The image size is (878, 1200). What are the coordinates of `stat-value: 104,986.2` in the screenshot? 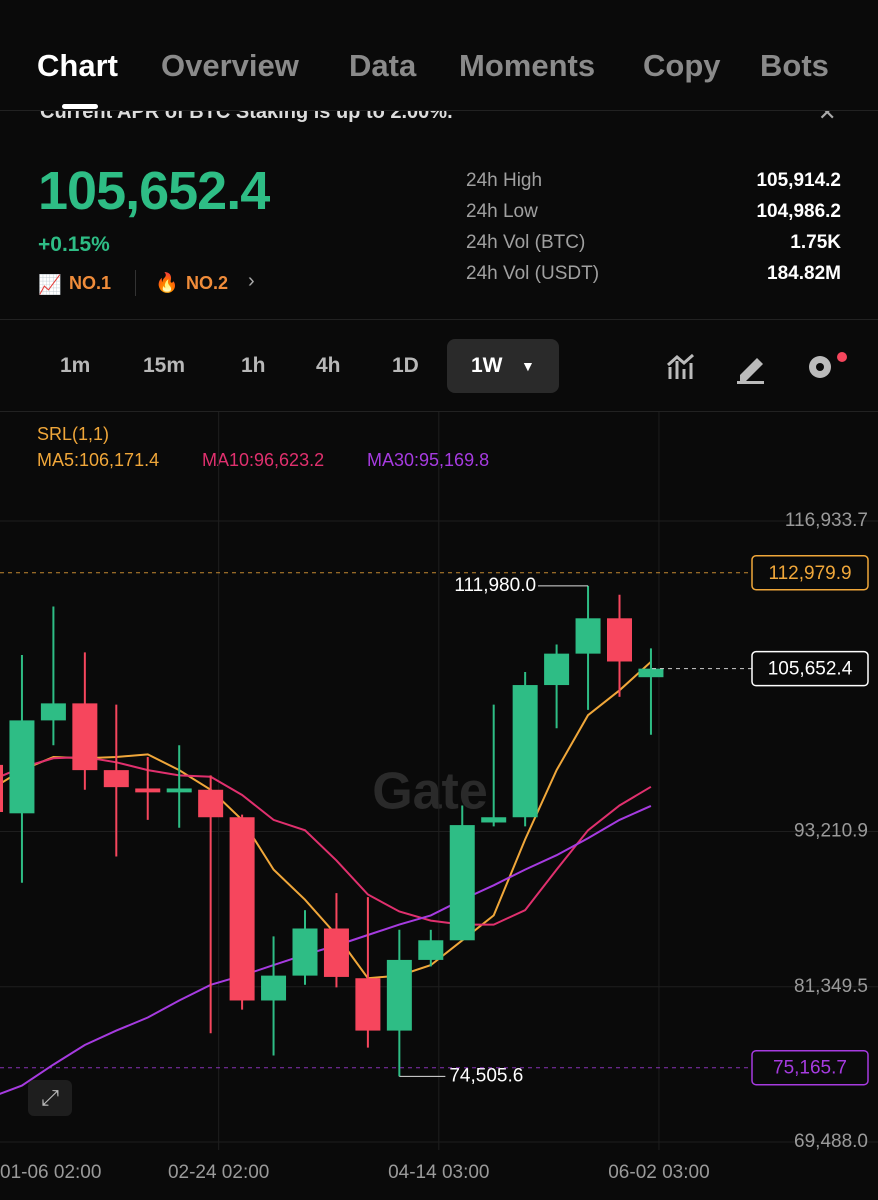 It's located at (798, 211).